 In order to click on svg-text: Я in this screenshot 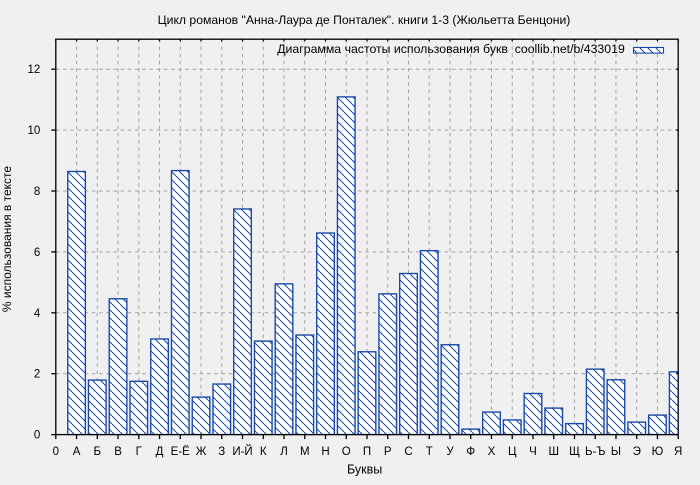, I will do `click(678, 452)`.